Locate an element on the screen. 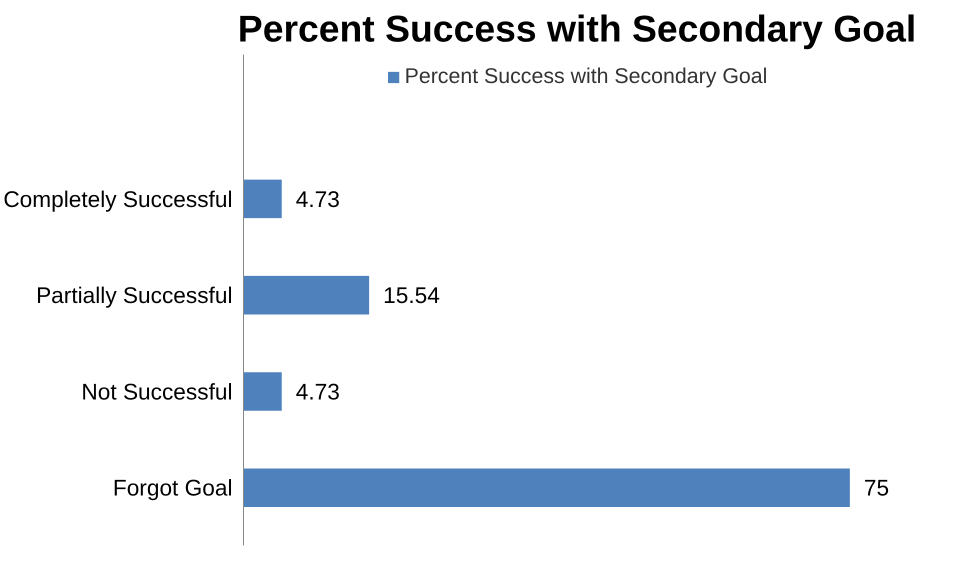 The width and height of the screenshot is (964, 579). chart-title: Percent Success with Secondary Goal is located at coordinates (577, 29).